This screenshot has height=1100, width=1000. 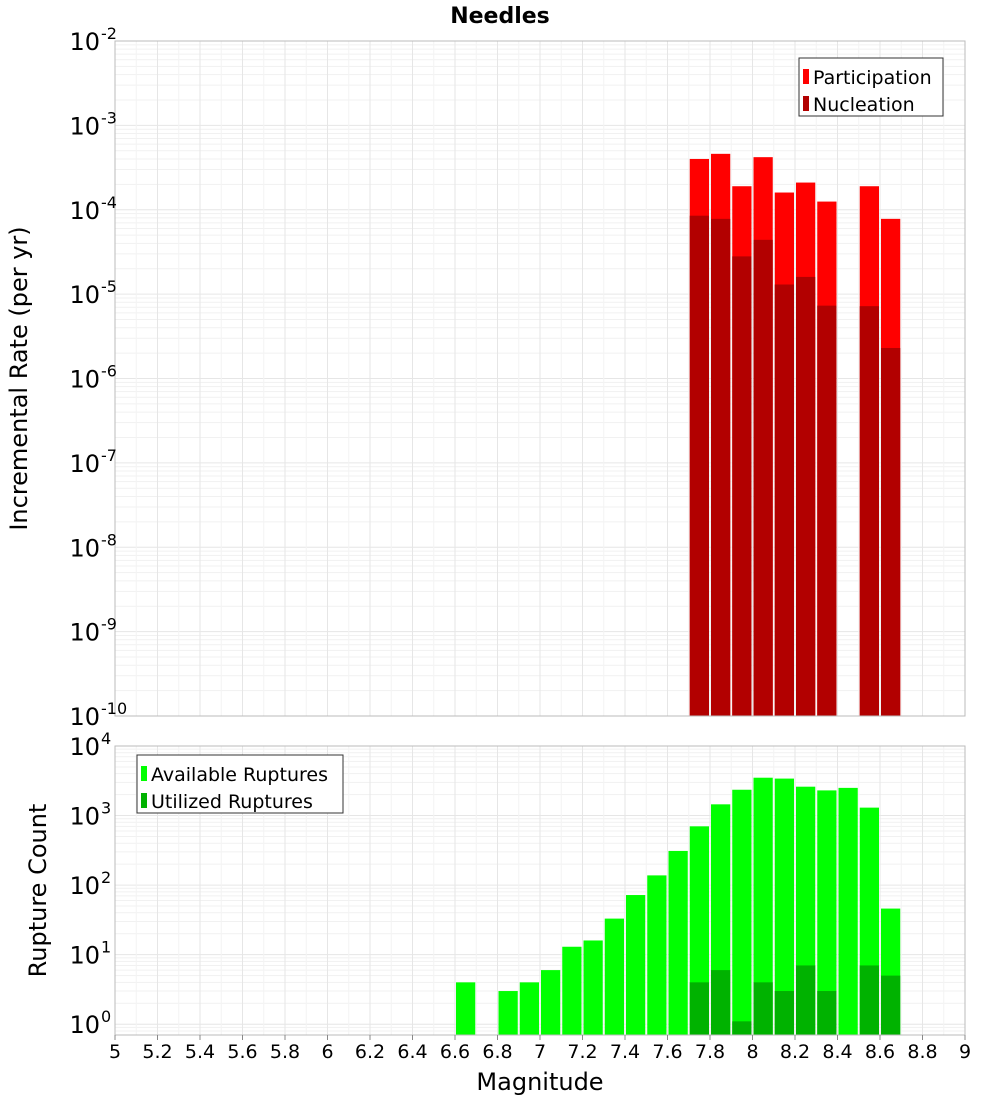 I want to click on legend-label: Available Ruptures, so click(x=239, y=775).